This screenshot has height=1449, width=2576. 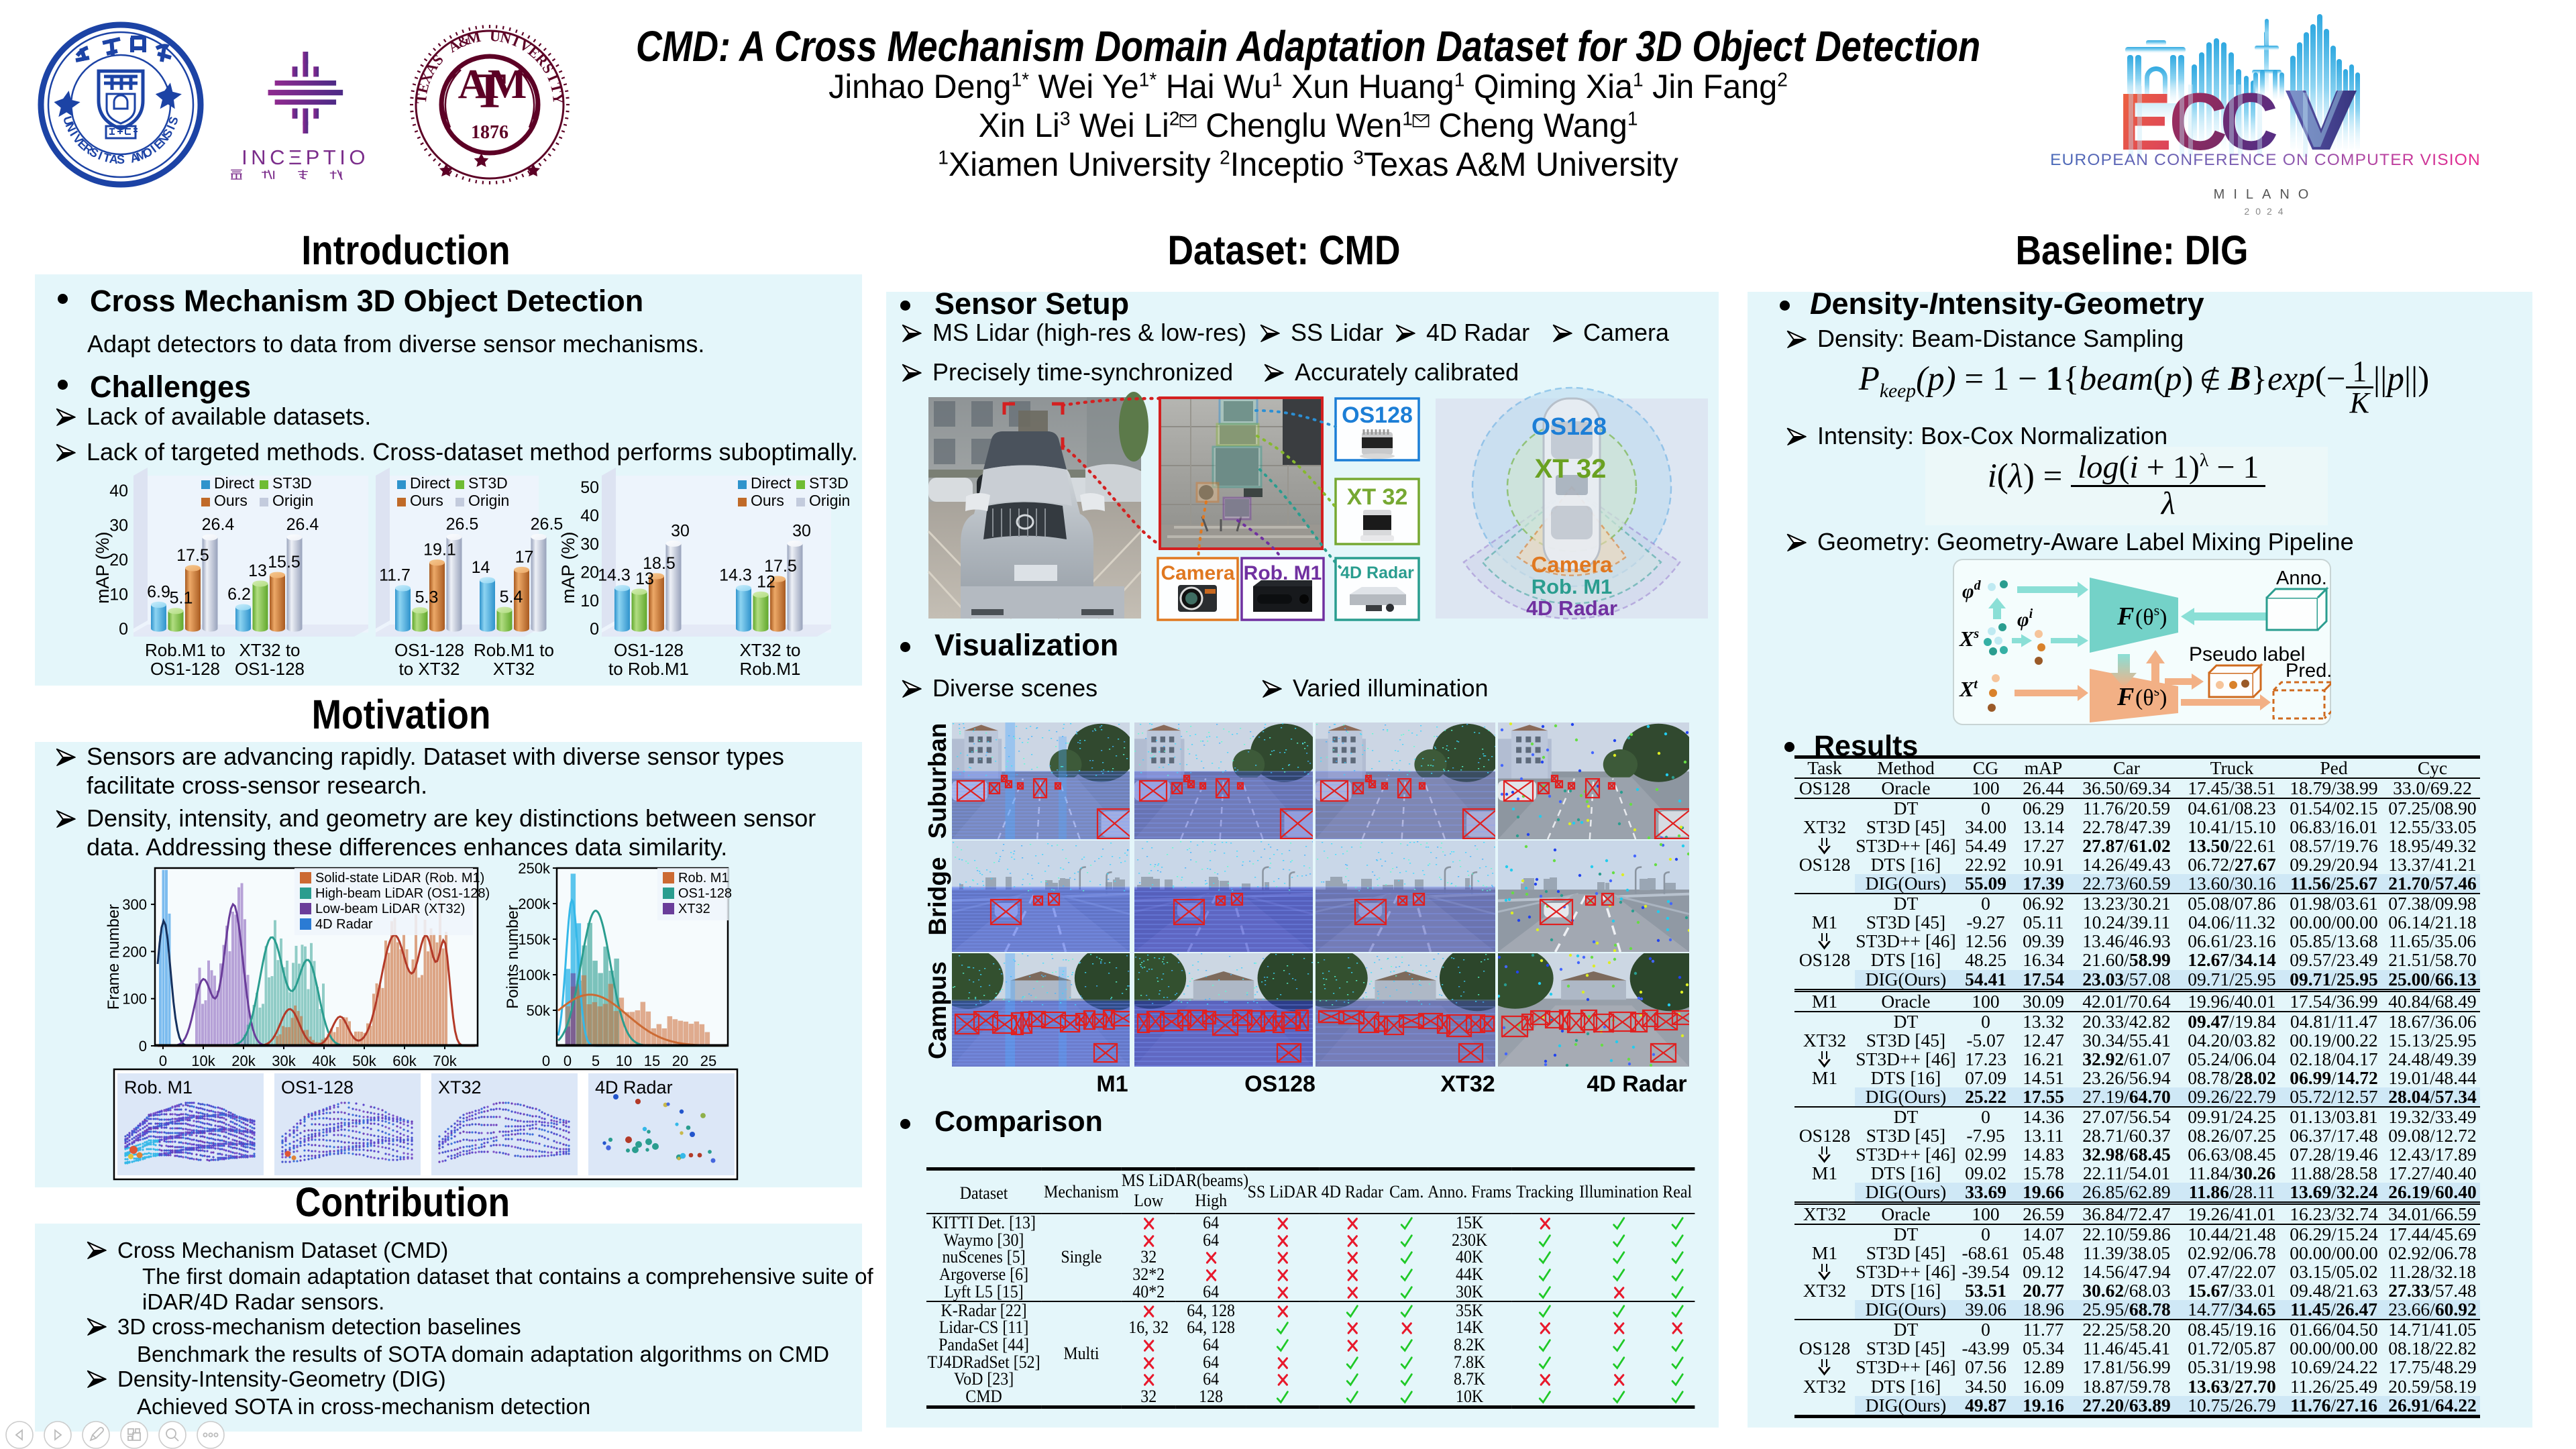 I want to click on svg-text: 200k, so click(x=534, y=904).